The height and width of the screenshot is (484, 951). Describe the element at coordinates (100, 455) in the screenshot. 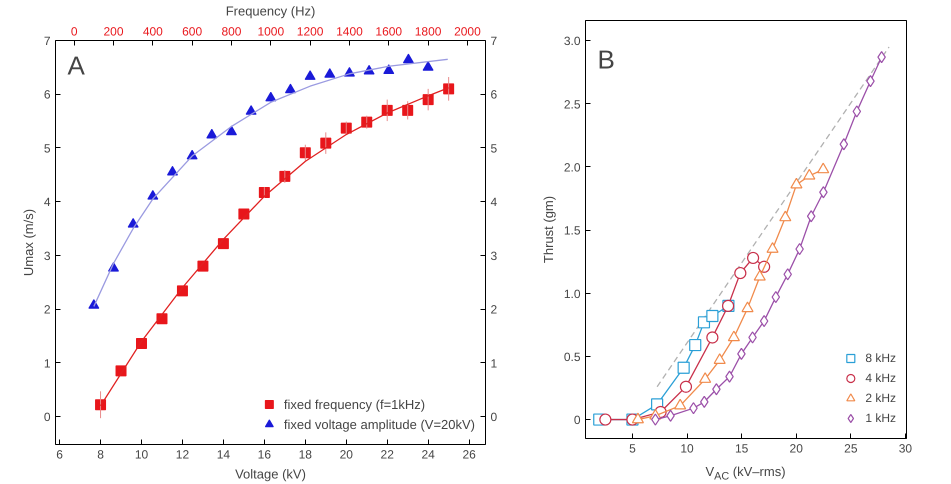

I see `x-tick-label: 8` at that location.